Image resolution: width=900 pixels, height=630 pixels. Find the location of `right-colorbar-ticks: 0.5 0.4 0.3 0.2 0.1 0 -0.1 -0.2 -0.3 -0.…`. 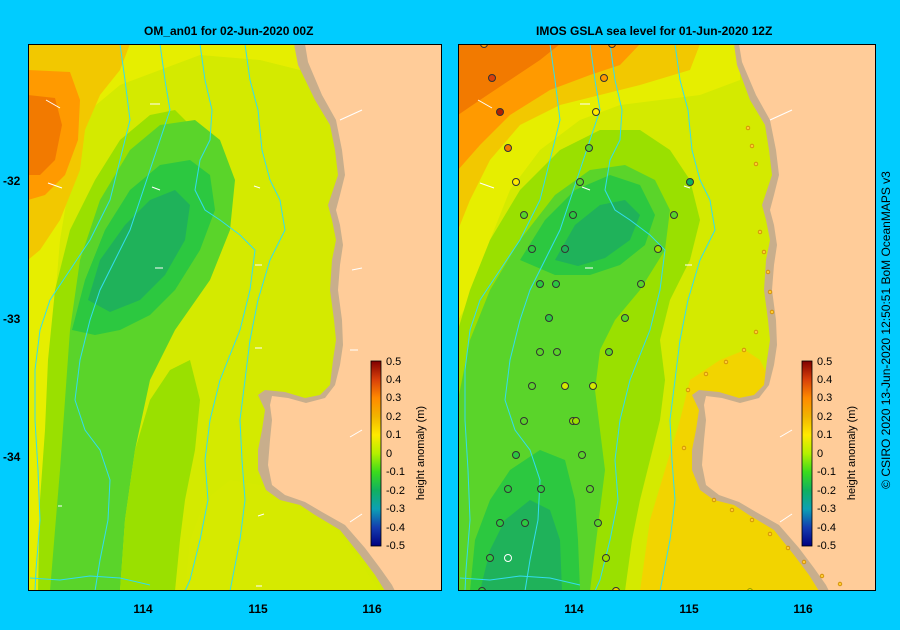

right-colorbar-ticks: 0.5 0.4 0.3 0.2 0.1 0 -0.1 -0.2 -0.3 -0.… is located at coordinates (826, 454).